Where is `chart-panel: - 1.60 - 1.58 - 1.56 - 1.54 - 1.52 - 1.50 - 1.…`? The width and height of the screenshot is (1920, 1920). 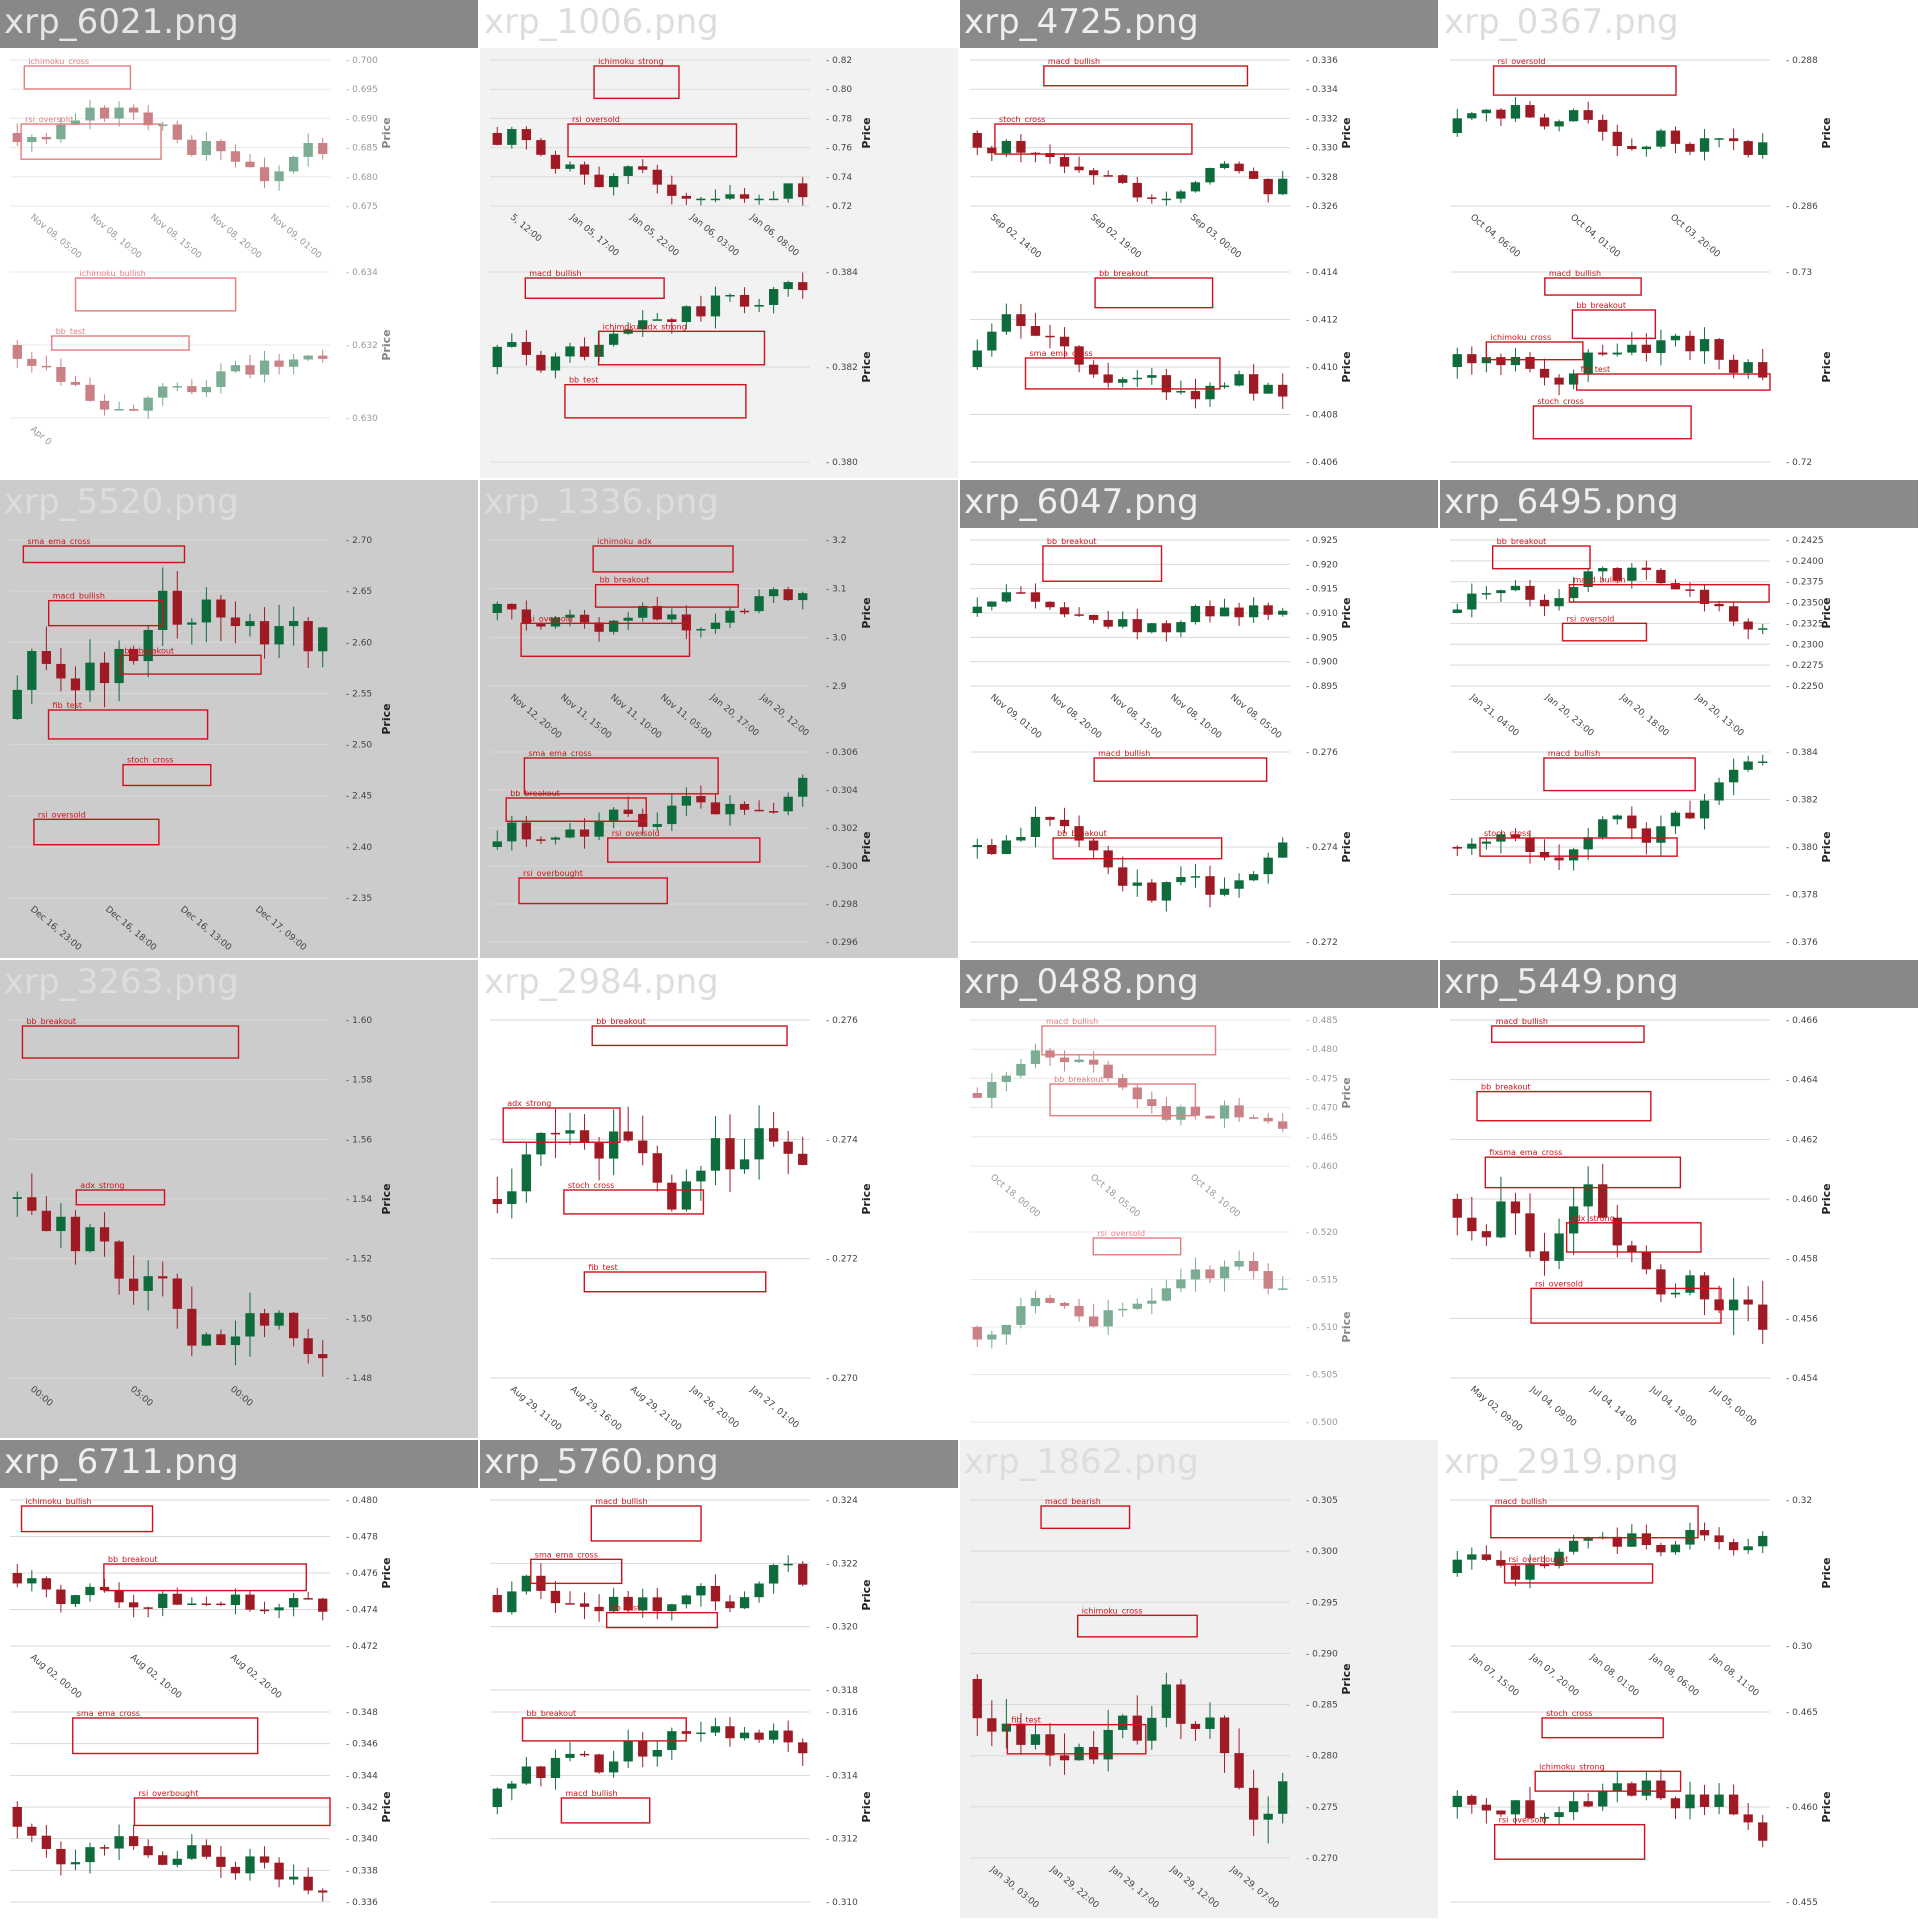 chart-panel: - 1.60 - 1.58 - 1.56 - 1.54 - 1.52 - 1.50 - 1.… is located at coordinates (201, 1212).